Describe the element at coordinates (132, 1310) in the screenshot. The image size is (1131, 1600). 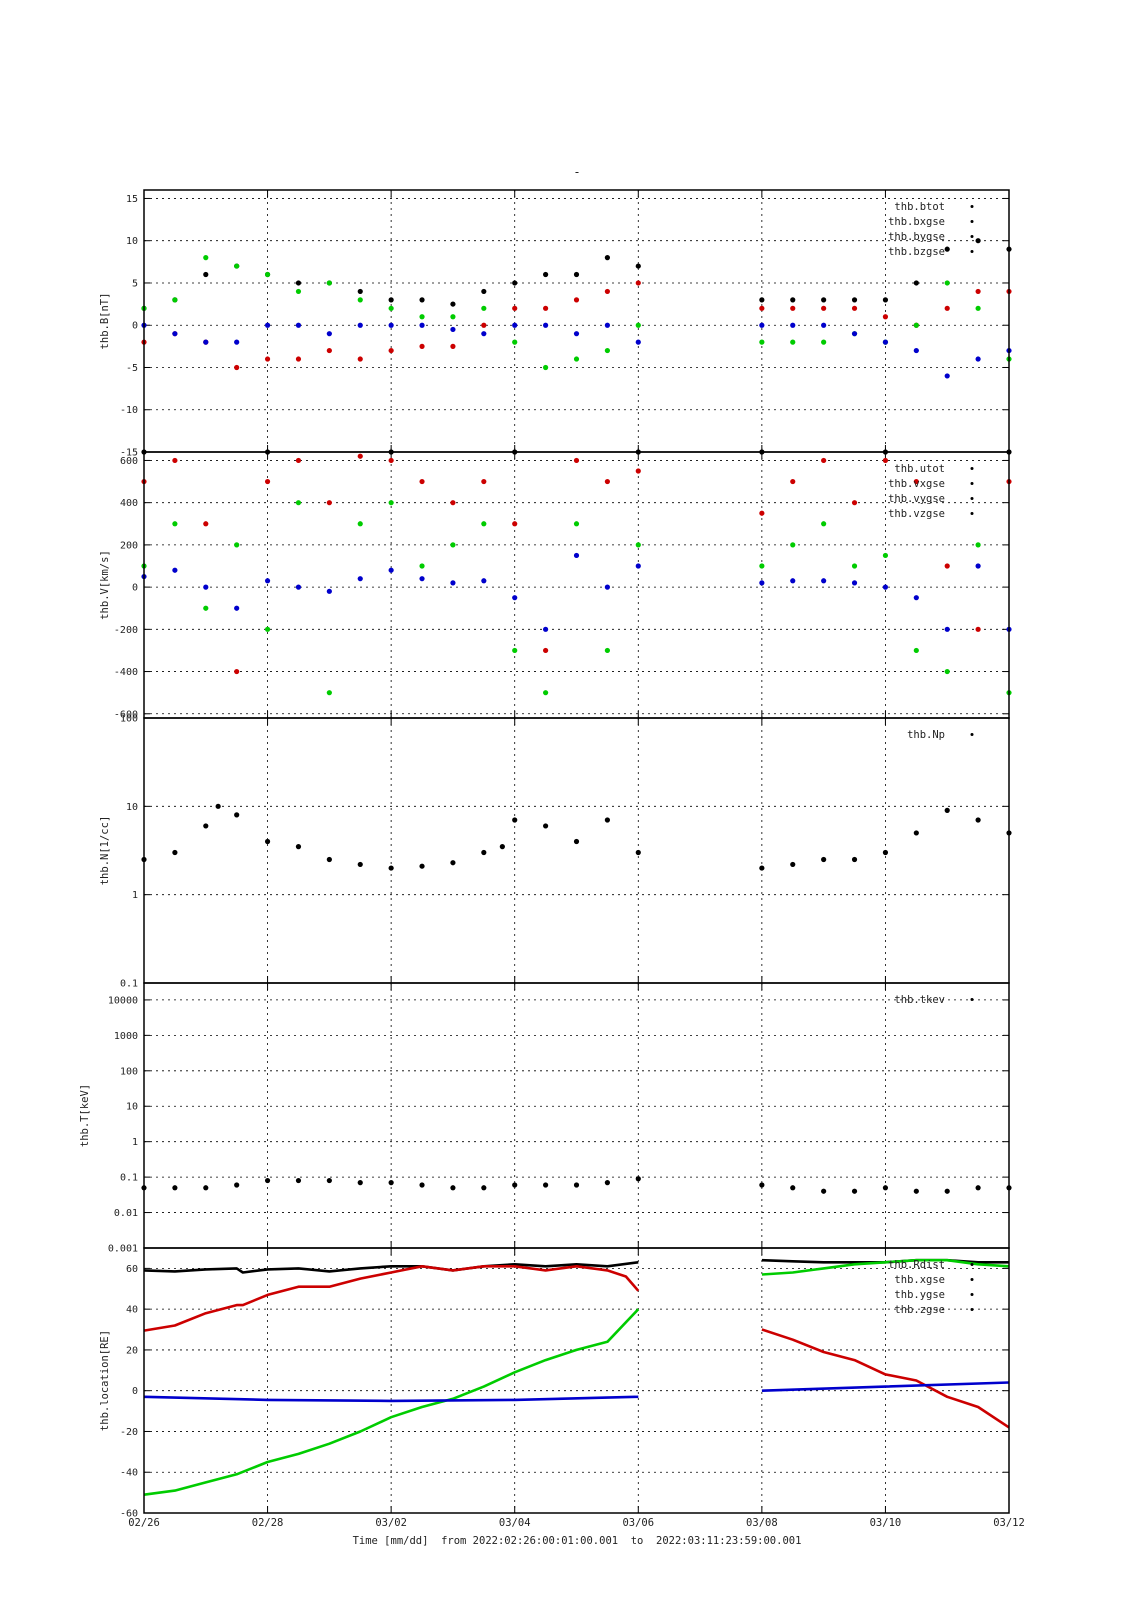
I see `y-tick-label: 40` at that location.